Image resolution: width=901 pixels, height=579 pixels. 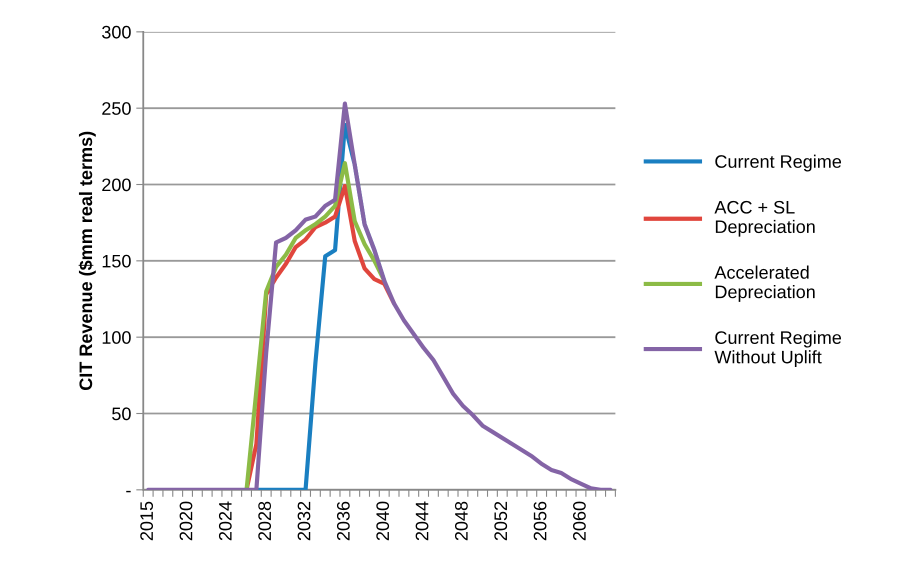 I want to click on x-tick-label: 2048, so click(x=461, y=521).